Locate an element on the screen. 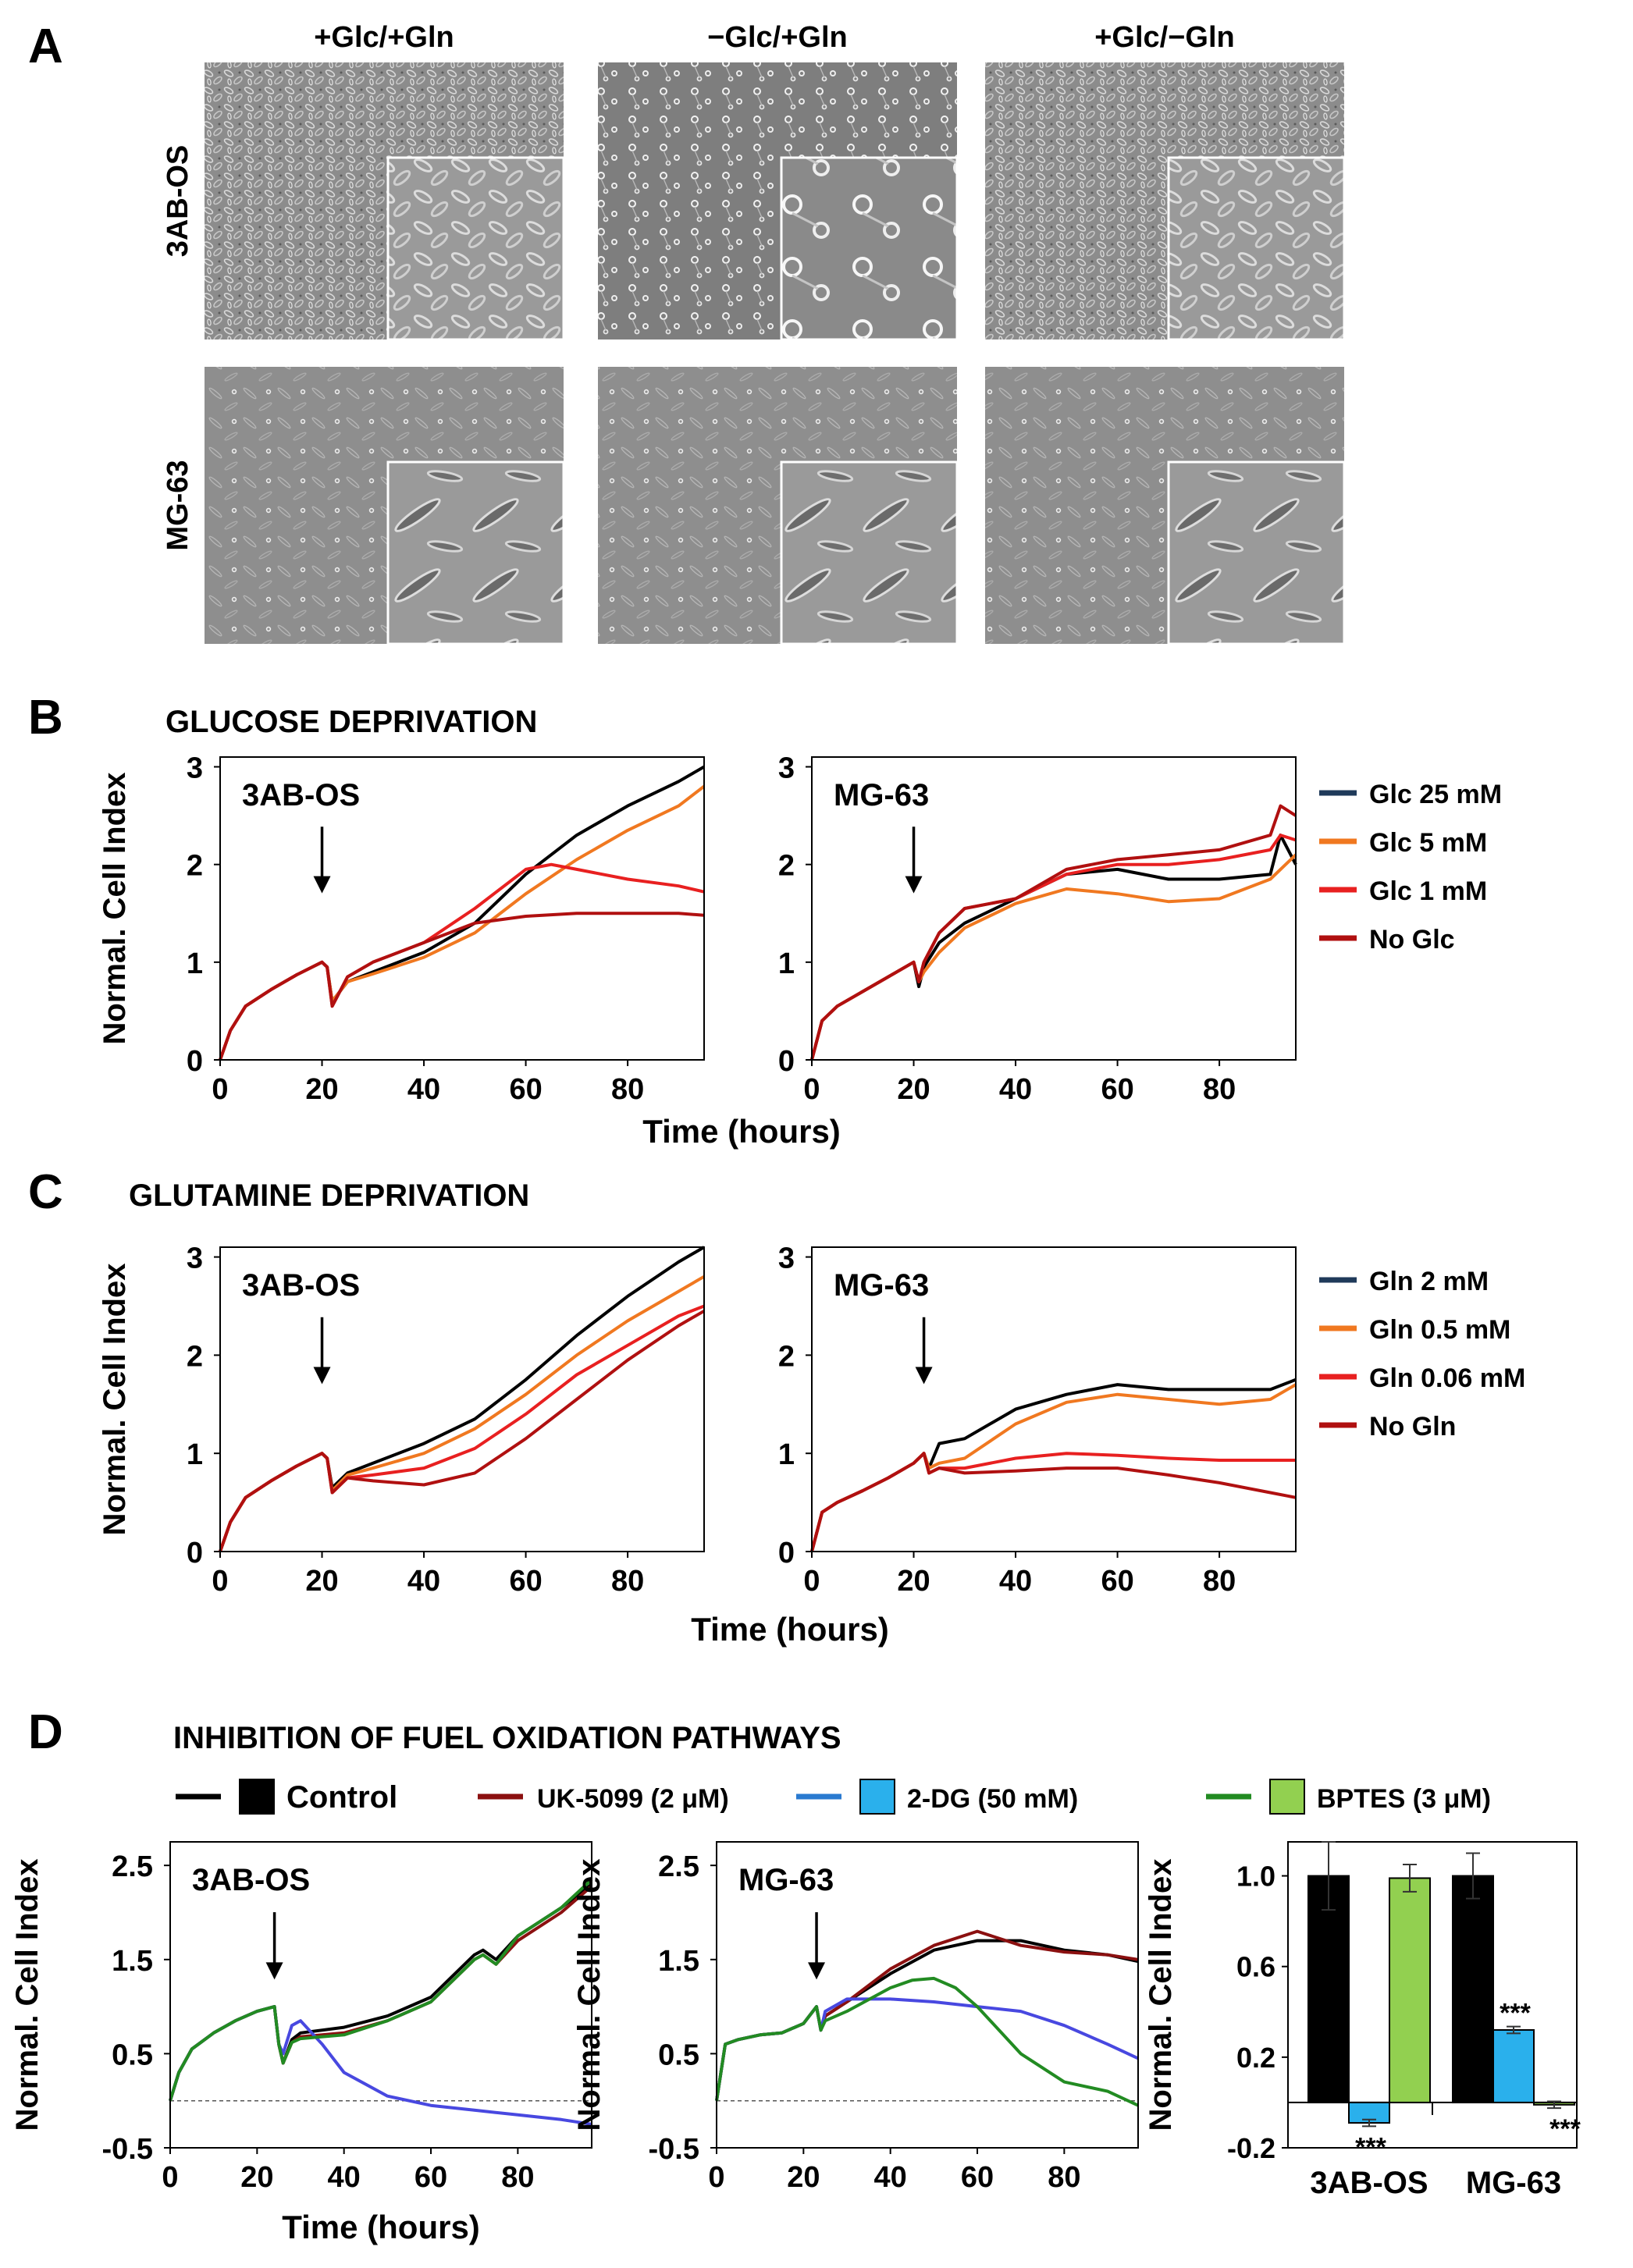 This screenshot has width=1633, height=2268. panel-letter-a: A is located at coordinates (45, 46).